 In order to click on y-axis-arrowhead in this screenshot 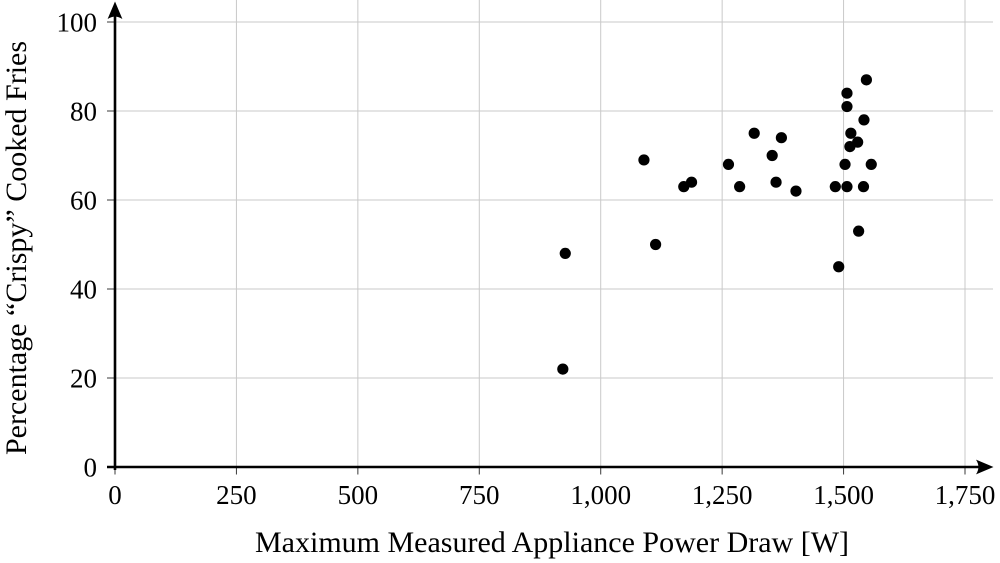, I will do `click(115, 10)`.